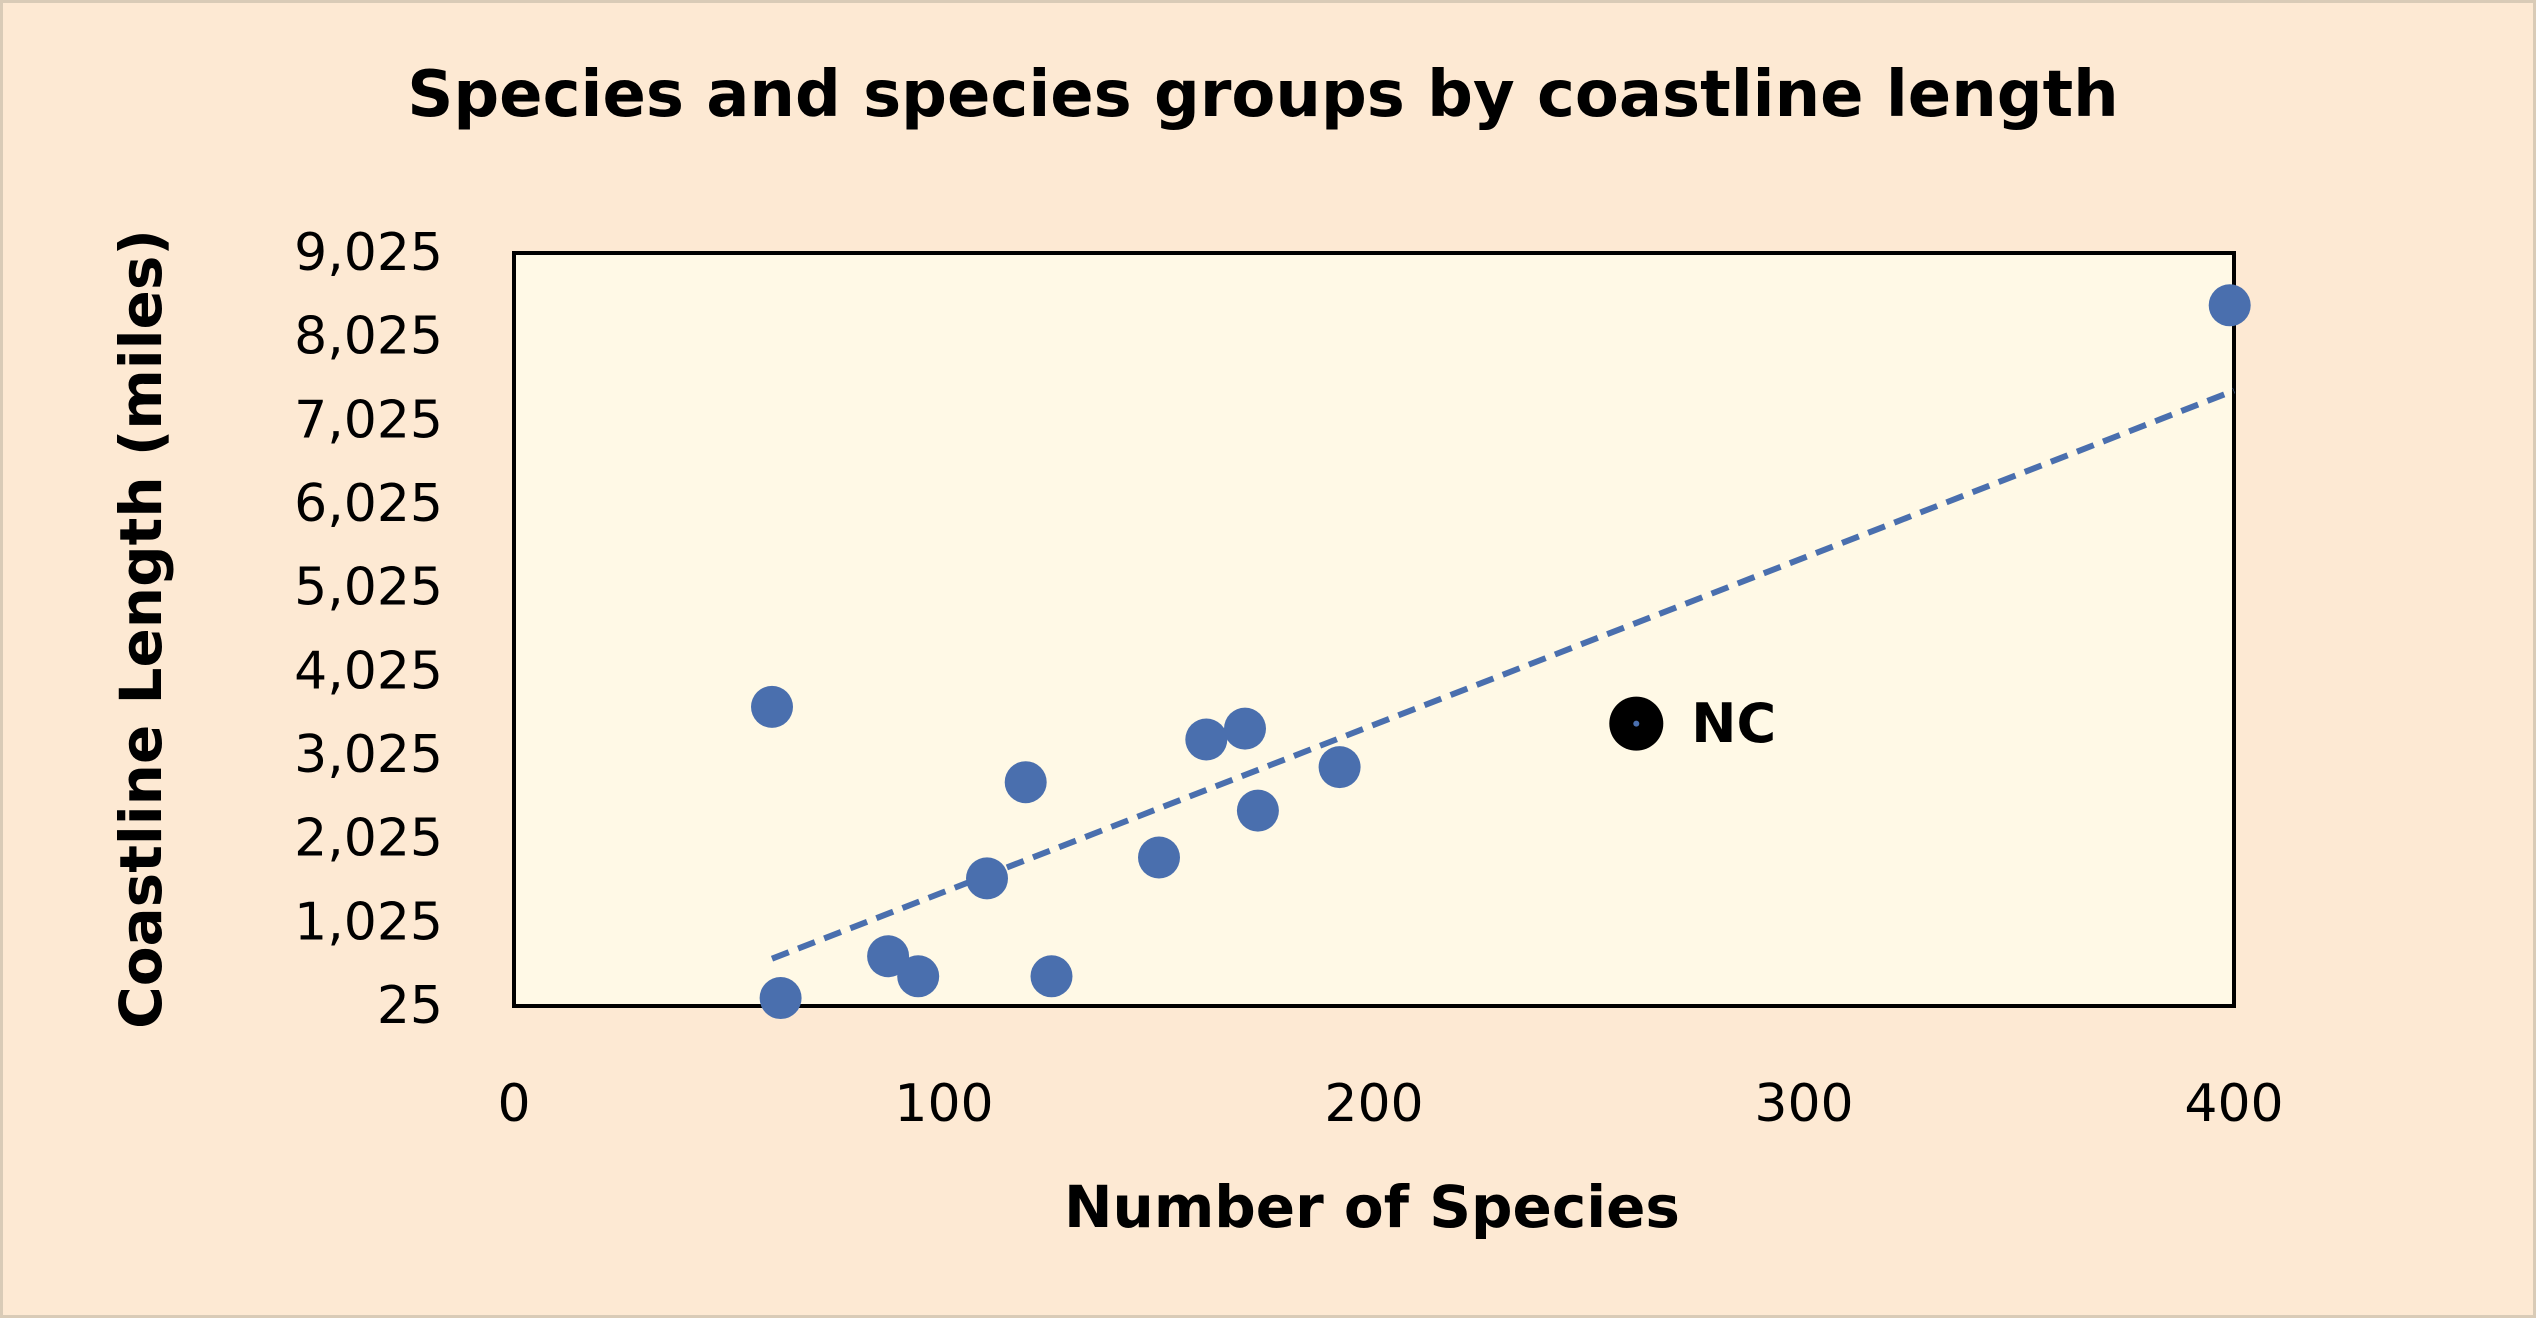 The height and width of the screenshot is (1321, 2536). I want to click on y-tick-label: 5,025, so click(368, 588).